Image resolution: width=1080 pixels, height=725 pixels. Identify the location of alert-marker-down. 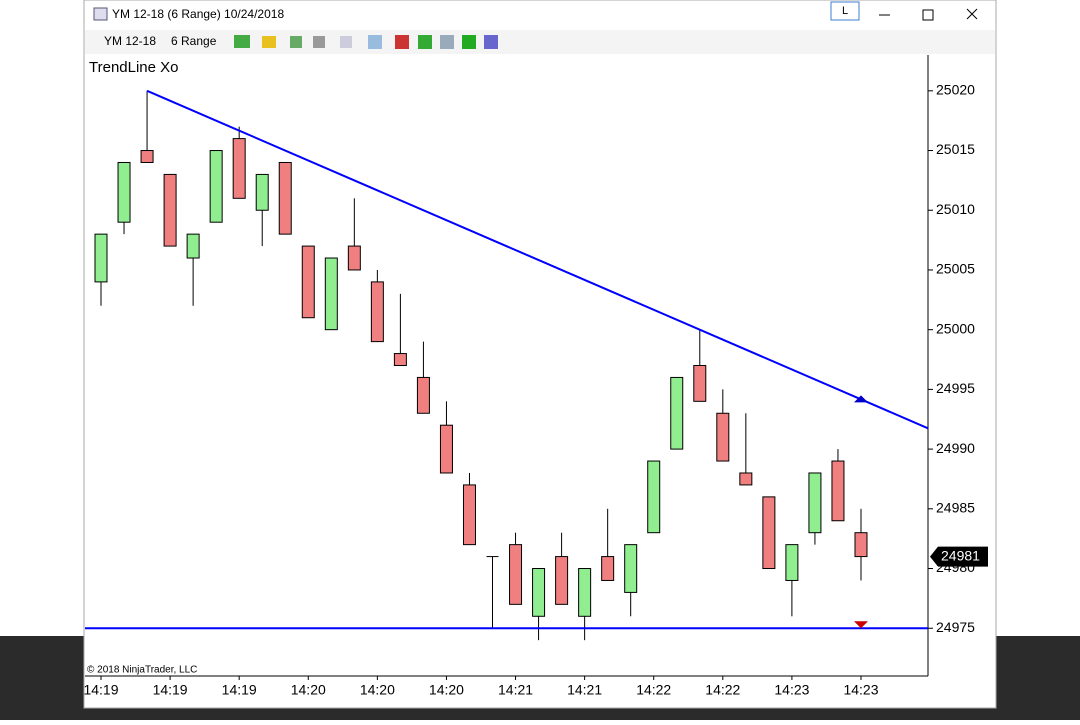
(860, 625).